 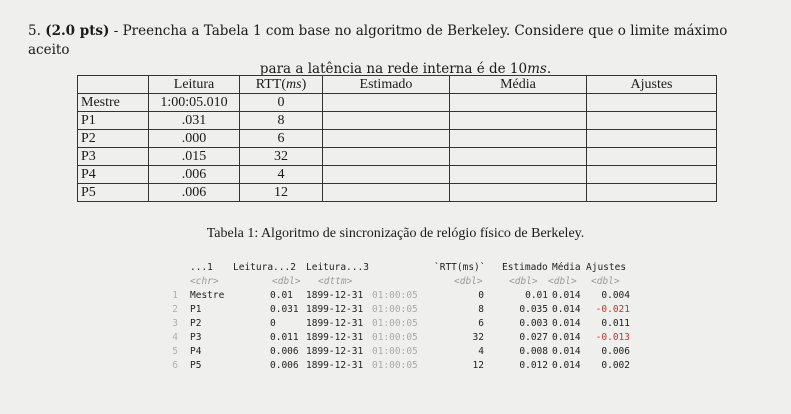 What do you see at coordinates (284, 309) in the screenshot?
I see `r-cell-leitura: 0.031` at bounding box center [284, 309].